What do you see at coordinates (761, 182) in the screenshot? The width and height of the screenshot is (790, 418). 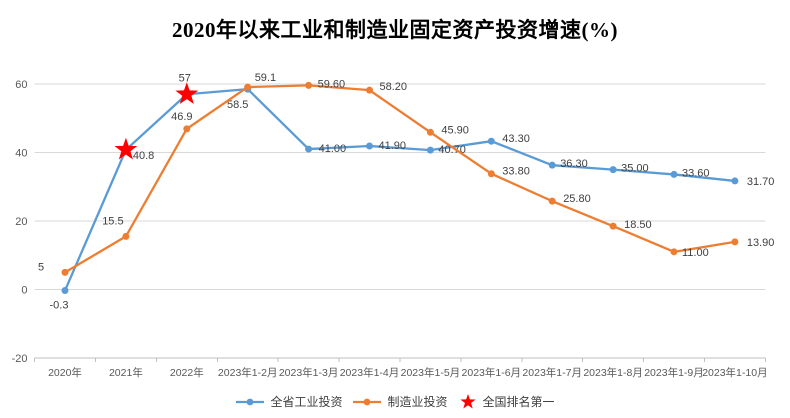 I see `data-label: 31.70` at bounding box center [761, 182].